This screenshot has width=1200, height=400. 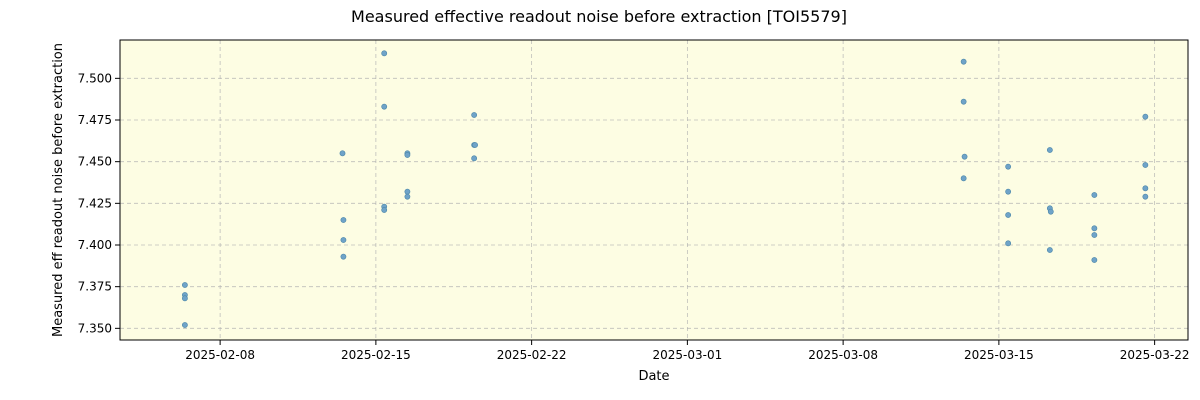 What do you see at coordinates (999, 355) in the screenshot?
I see `x-tick-label: 2025-03-15` at bounding box center [999, 355].